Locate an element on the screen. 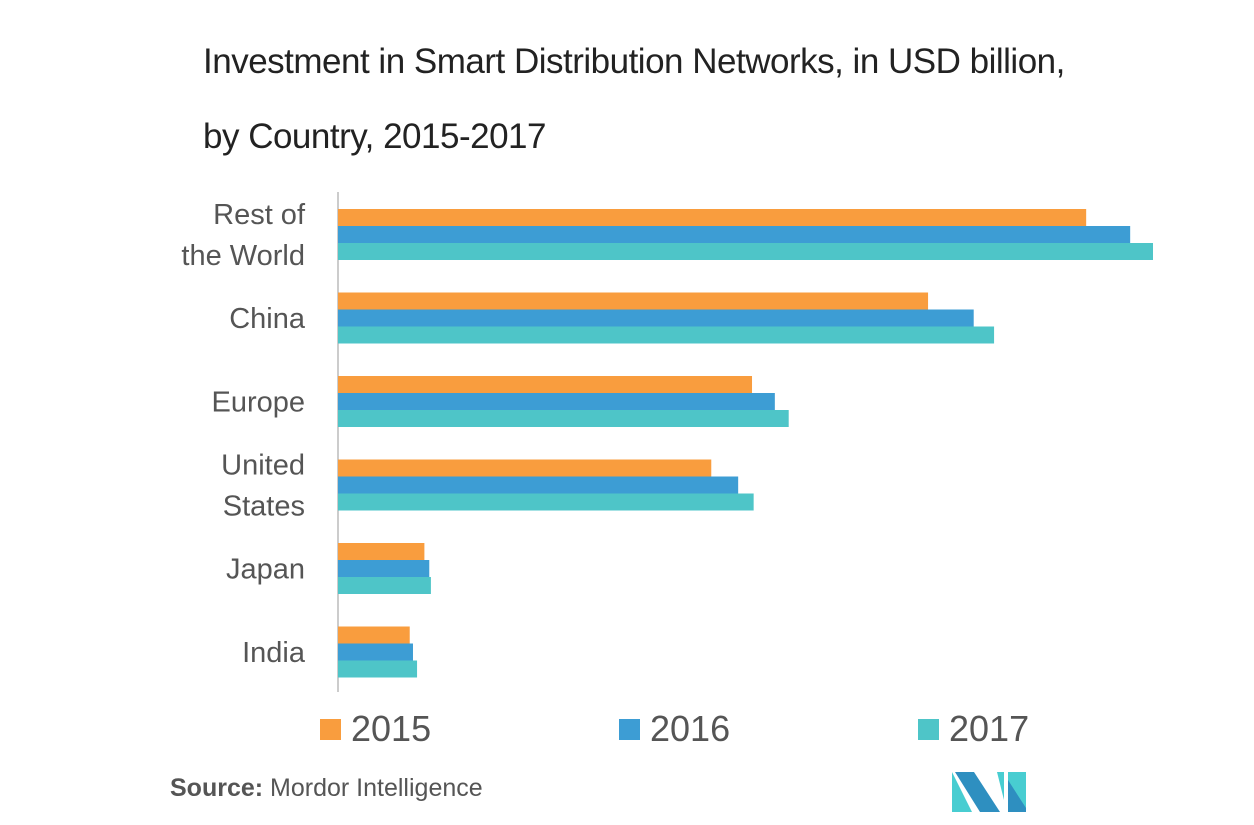 This screenshot has height=825, width=1254. legend-item: 2015 is located at coordinates (375, 729).